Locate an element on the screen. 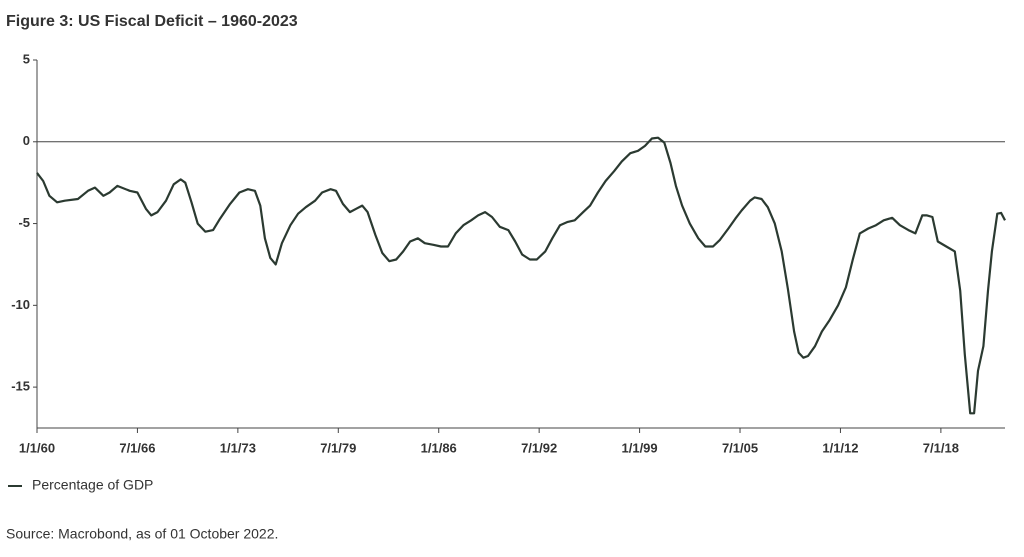 Image resolution: width=1024 pixels, height=557 pixels. legend-label: Percentage of GDP is located at coordinates (92, 485).